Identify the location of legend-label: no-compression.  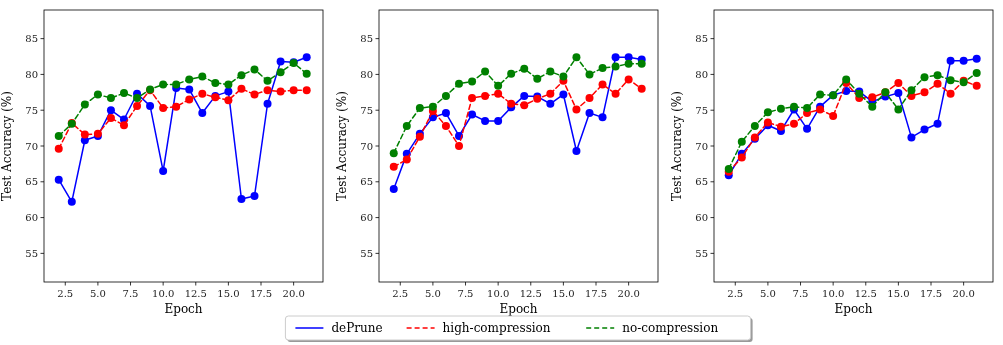
(670, 328).